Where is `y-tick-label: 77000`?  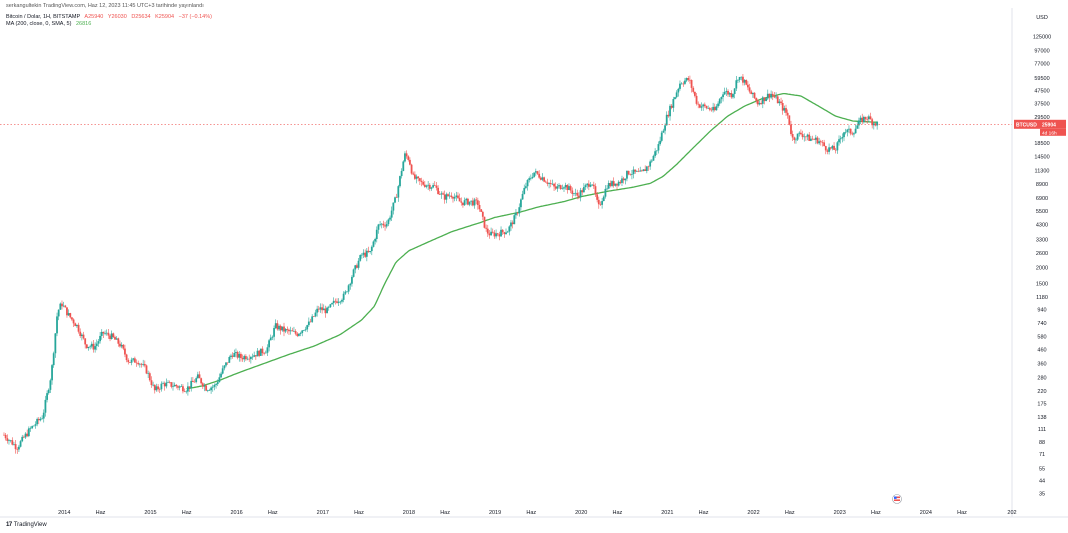 y-tick-label: 77000 is located at coordinates (1041, 64).